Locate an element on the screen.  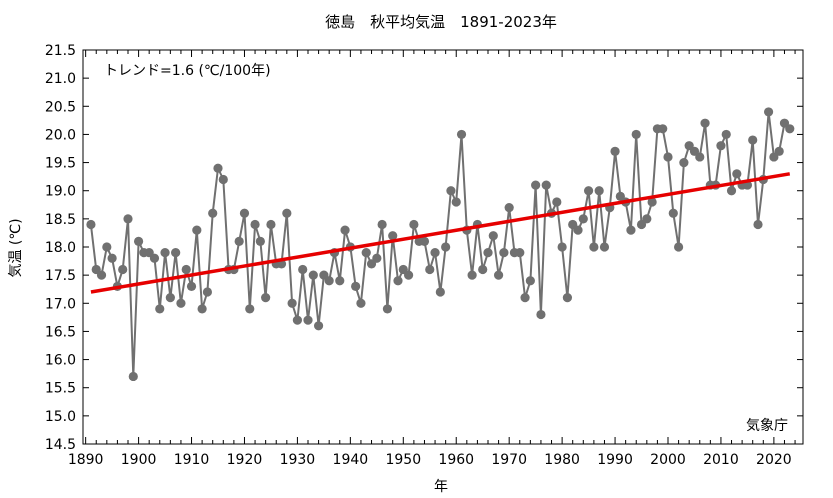
y-tick-label: 14.5 is located at coordinates (60, 445).